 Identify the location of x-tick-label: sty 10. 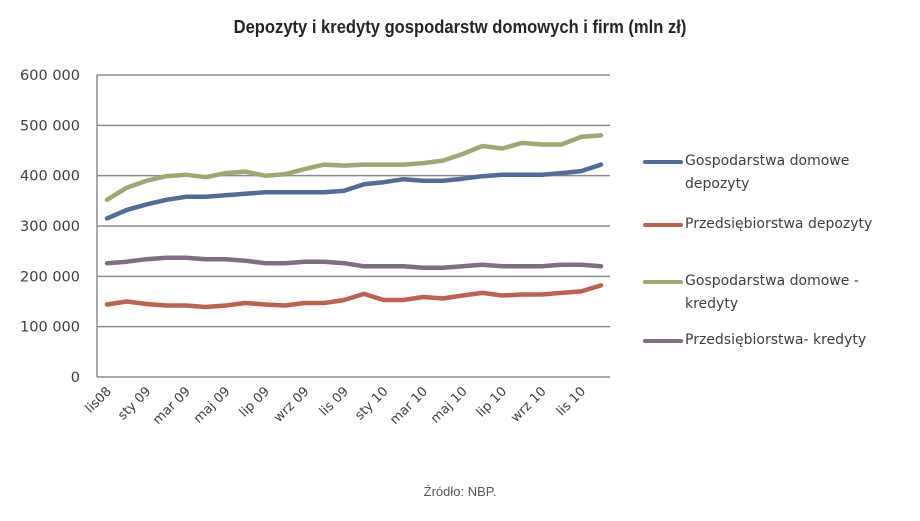
(371, 403).